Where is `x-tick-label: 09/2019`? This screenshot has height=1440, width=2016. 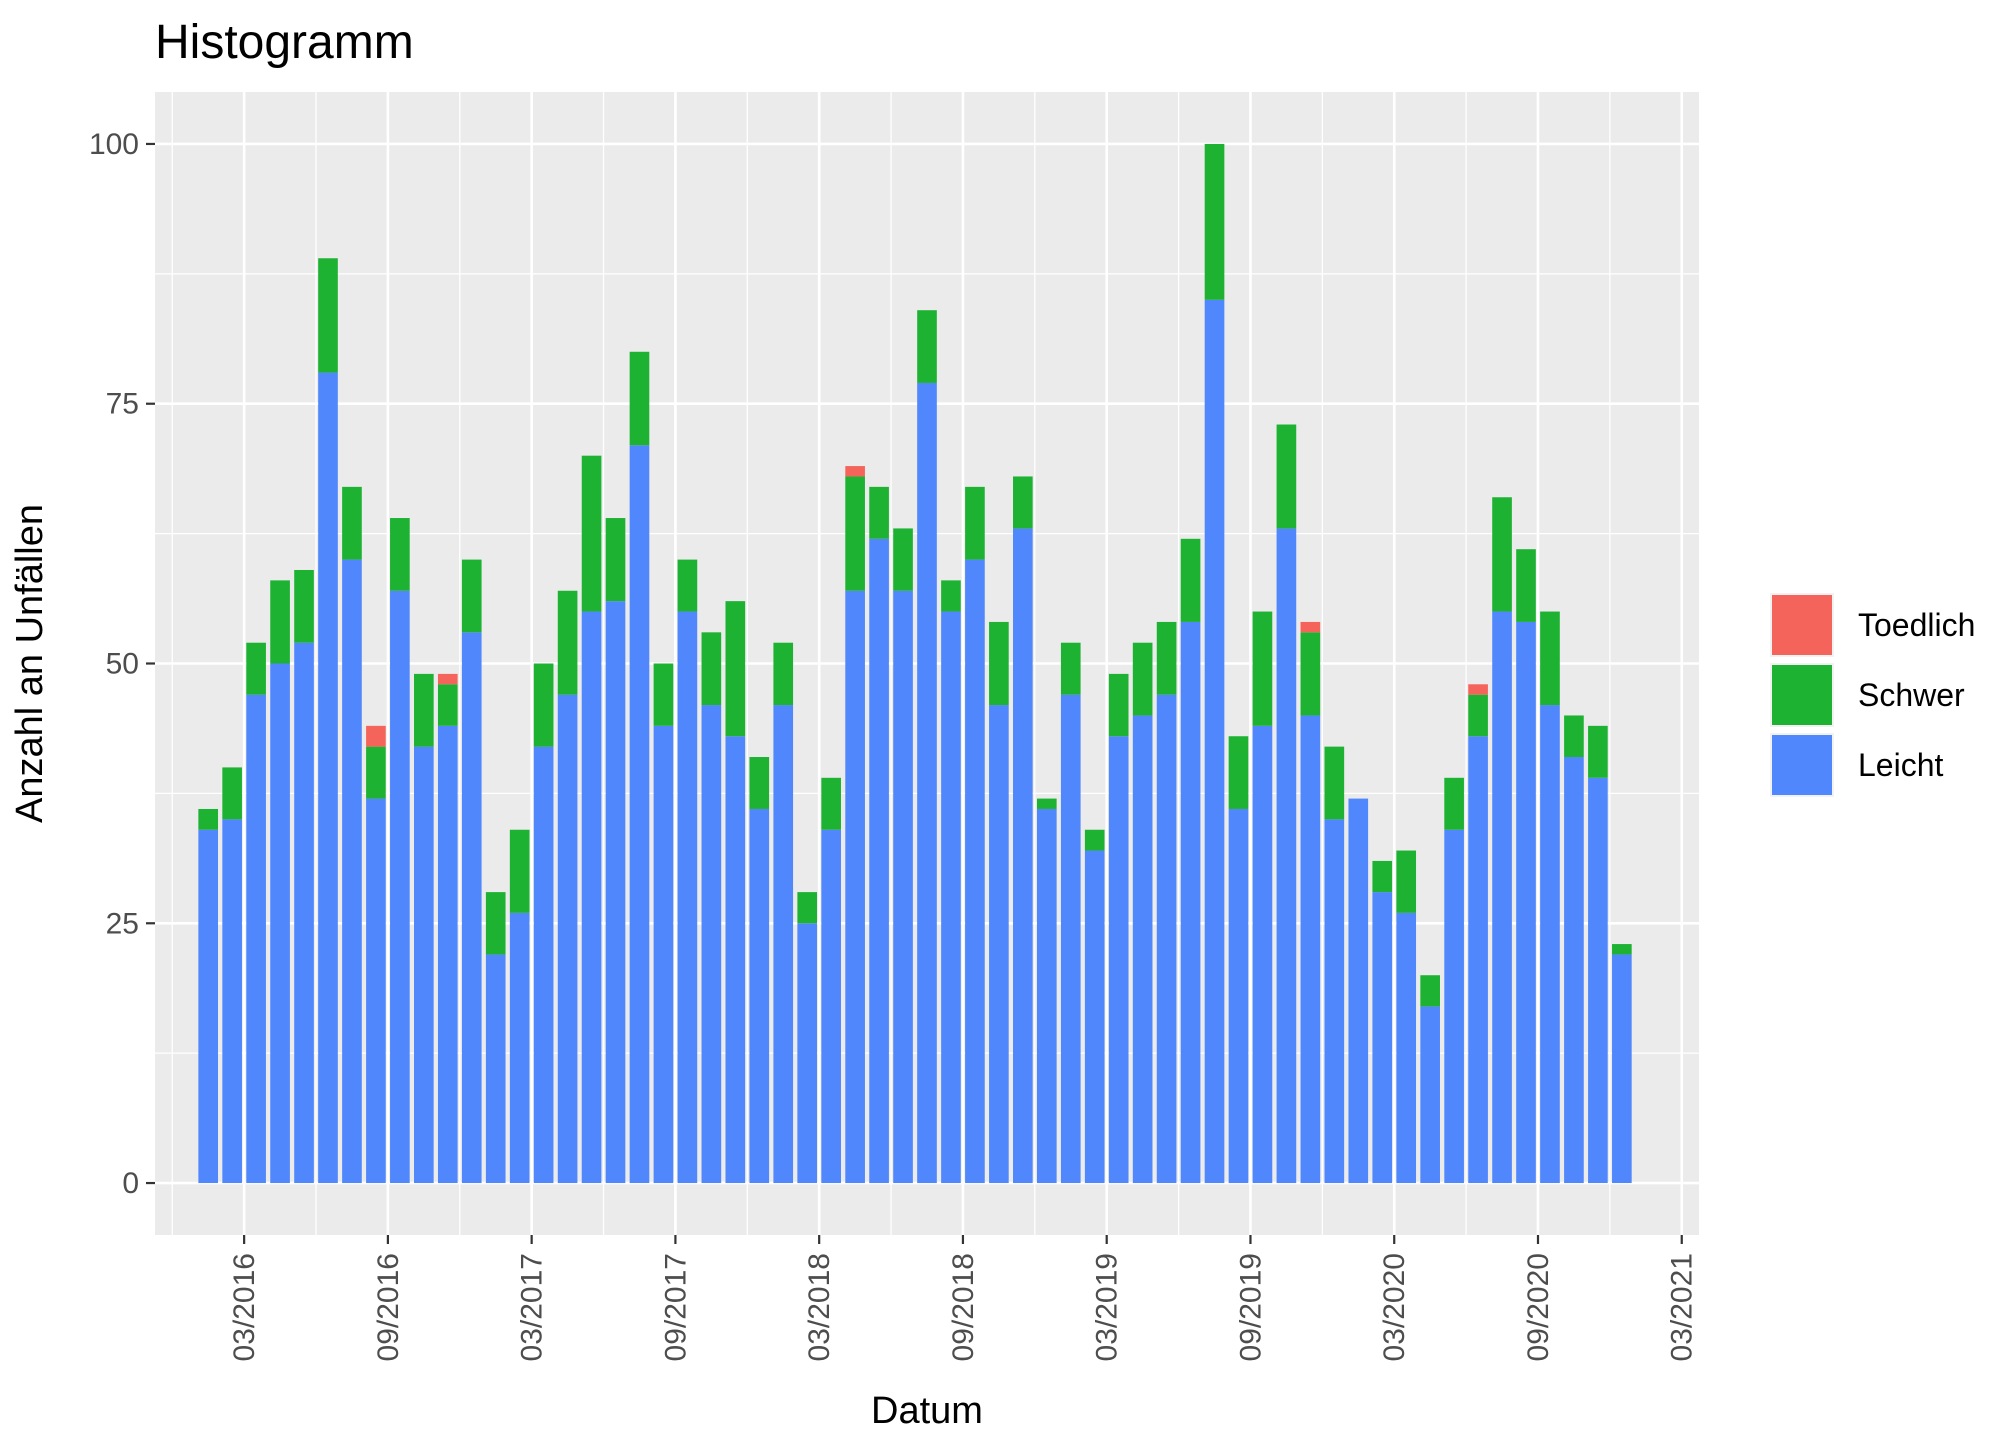
x-tick-label: 09/2019 is located at coordinates (1250, 1307).